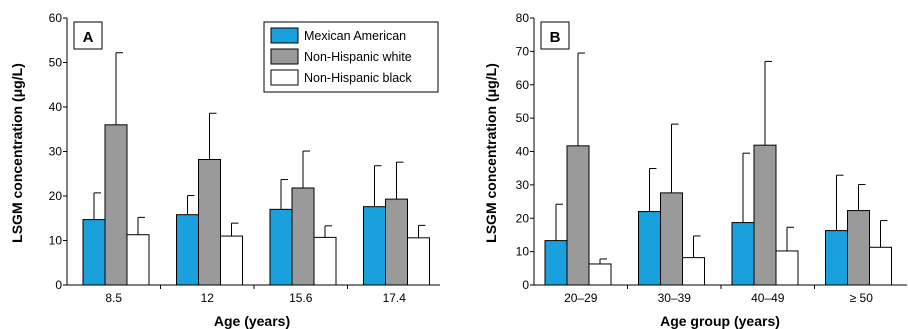 Image resolution: width=908 pixels, height=329 pixels. I want to click on panel-b-x-tick-label: 30–39, so click(675, 298).